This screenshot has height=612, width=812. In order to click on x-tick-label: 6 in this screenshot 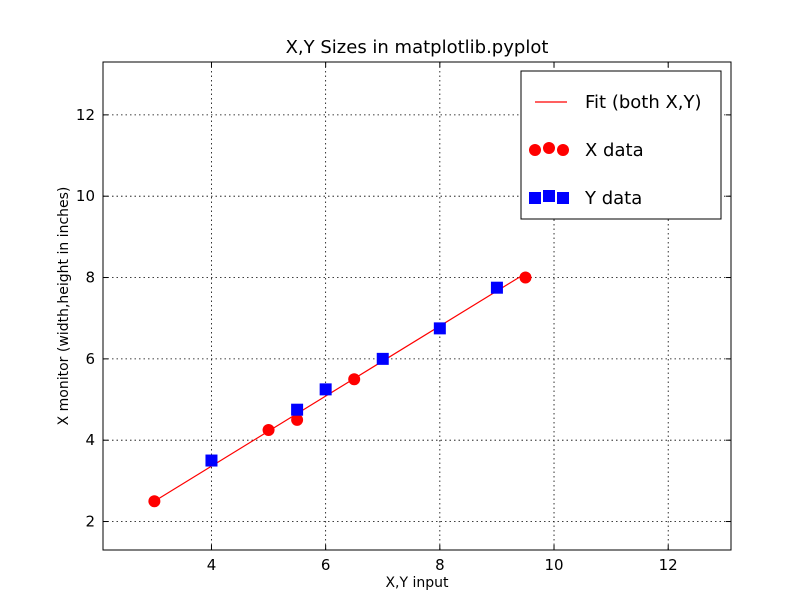, I will do `click(326, 565)`.